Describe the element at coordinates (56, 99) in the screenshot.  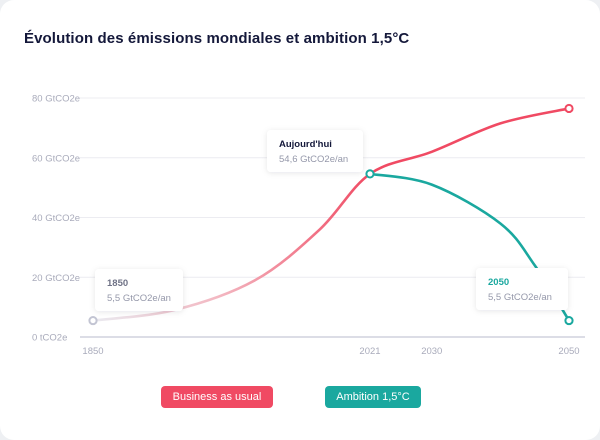
I see `y-tick-label: 80 GtCO2e` at that location.